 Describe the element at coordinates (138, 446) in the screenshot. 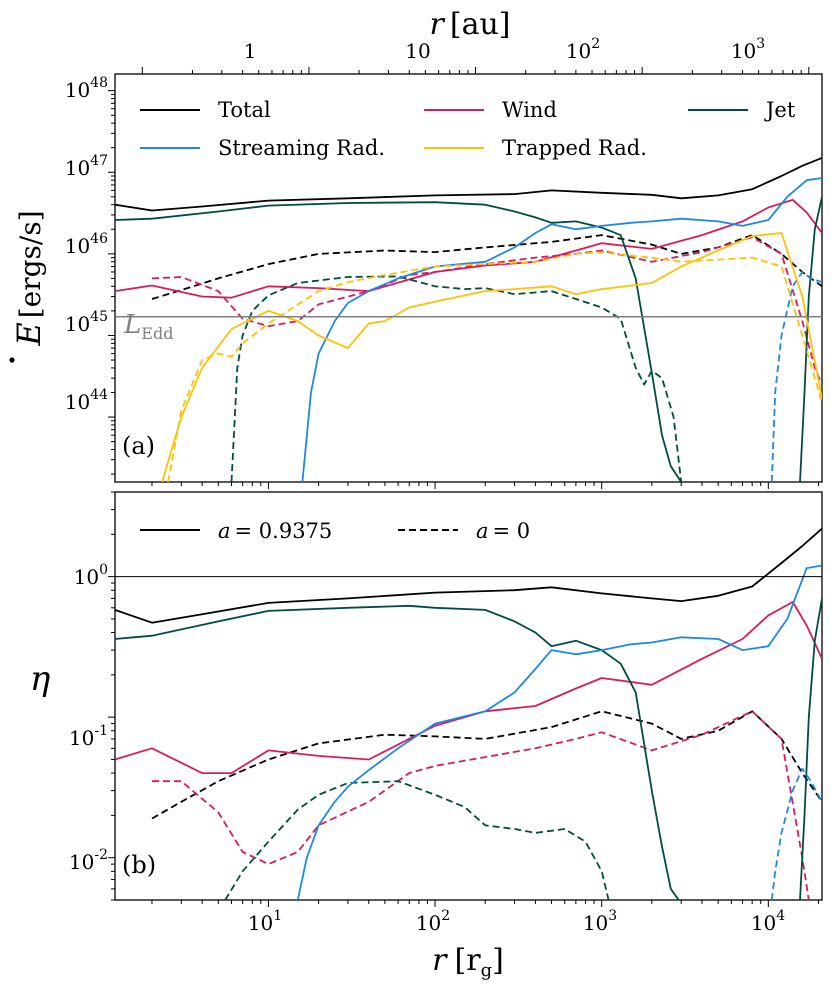

I see `panel-a-label: (a)` at that location.